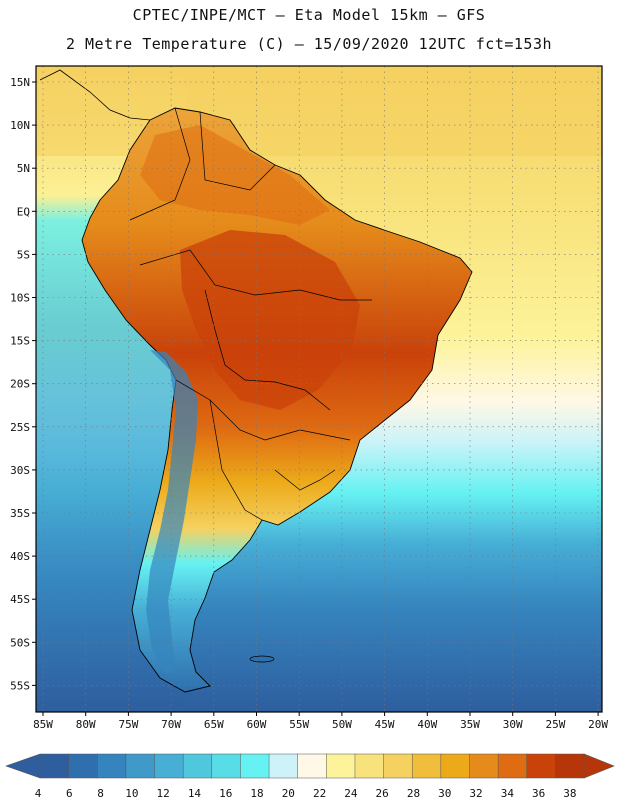  I want to click on colorbar: 4 6 8 10 12 14 16 18 20 22 24 26 28 30 32 34 36 38, so click(310, 776).